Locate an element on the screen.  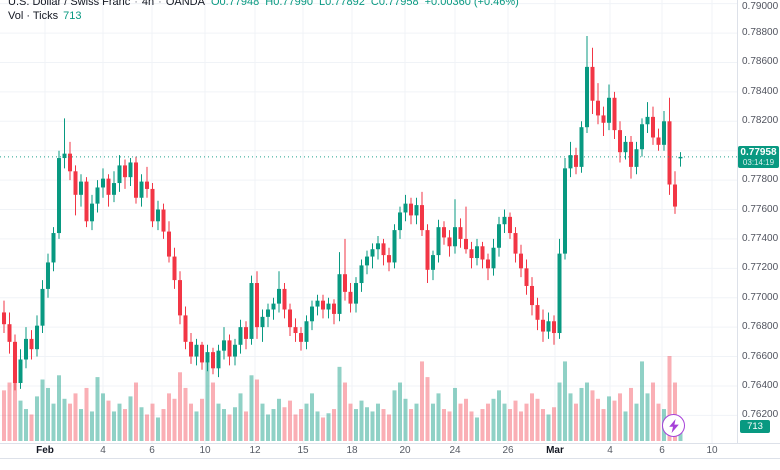
time-axis: Feb 4 6 10 12 15 18 20 24 26 Mar 4 6 10 is located at coordinates (390, 451).